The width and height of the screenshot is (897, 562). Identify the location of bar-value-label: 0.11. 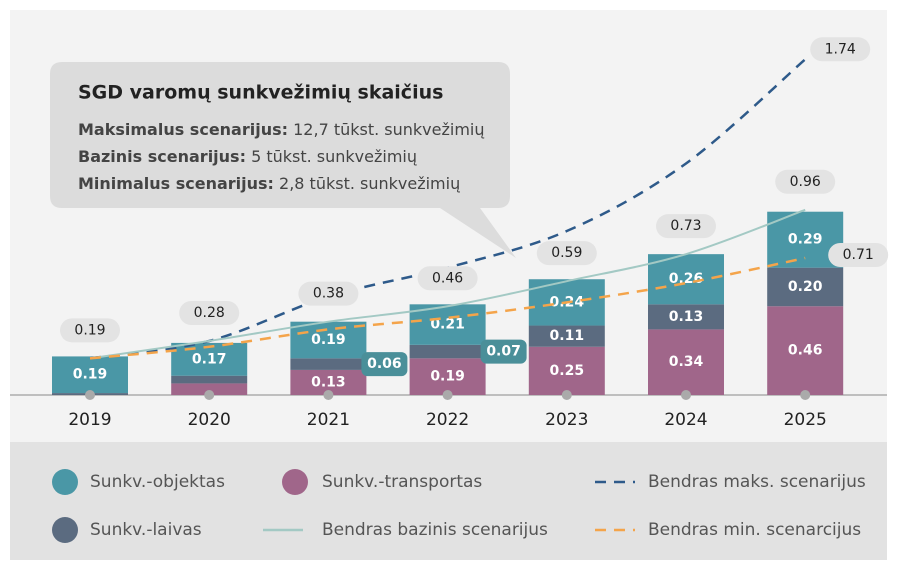
(567, 336).